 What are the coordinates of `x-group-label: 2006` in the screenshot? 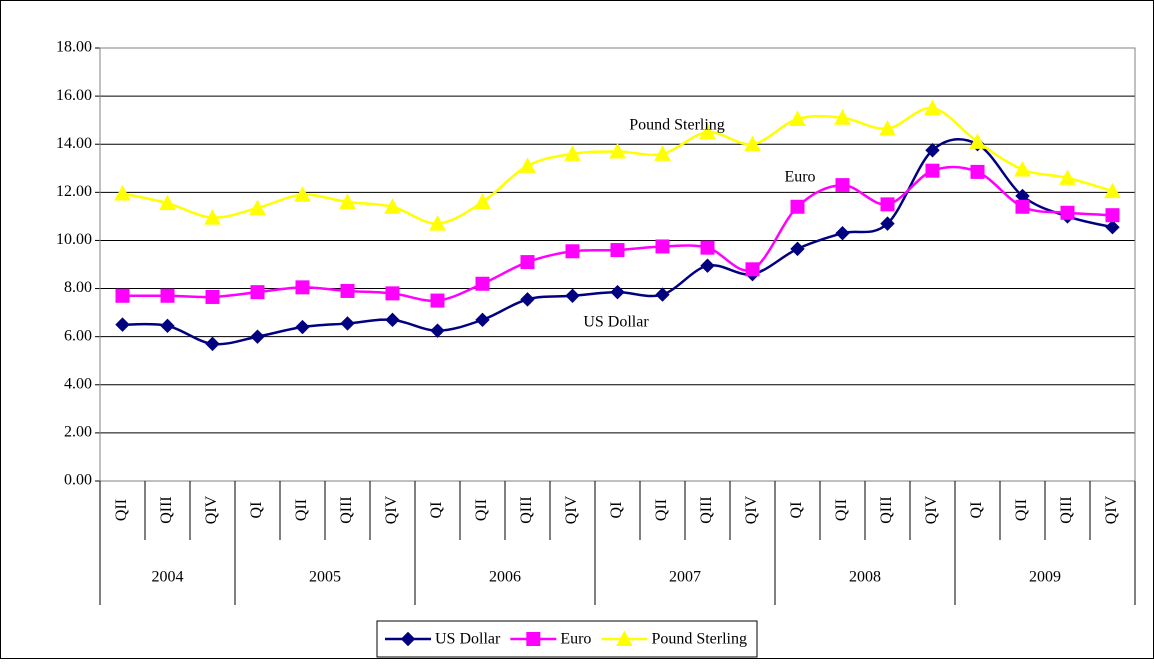 It's located at (505, 577).